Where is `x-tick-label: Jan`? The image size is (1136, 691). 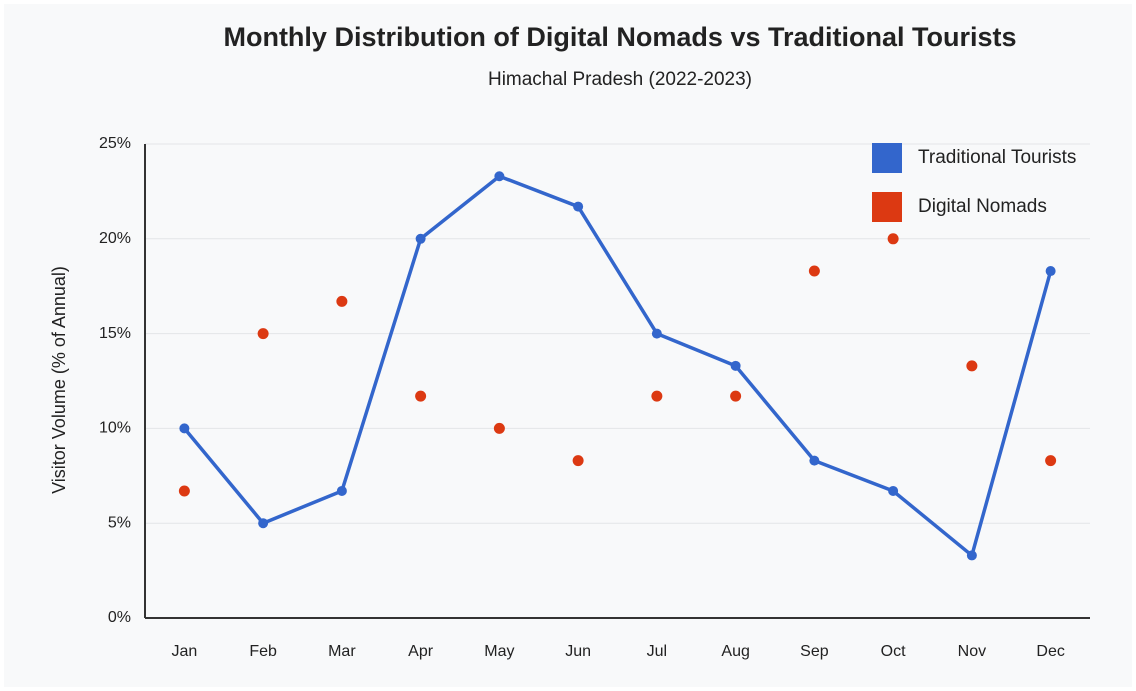 x-tick-label: Jan is located at coordinates (184, 651).